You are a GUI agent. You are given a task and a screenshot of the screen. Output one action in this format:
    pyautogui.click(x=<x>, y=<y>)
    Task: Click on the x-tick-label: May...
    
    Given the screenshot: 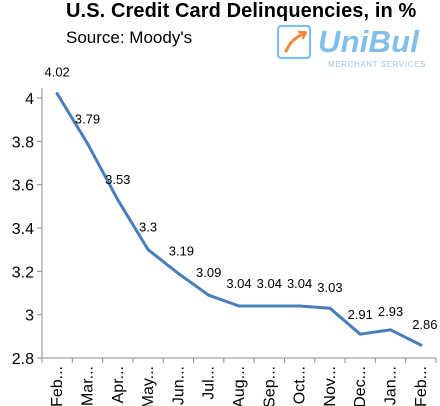 What is the action you would take?
    pyautogui.click(x=148, y=386)
    